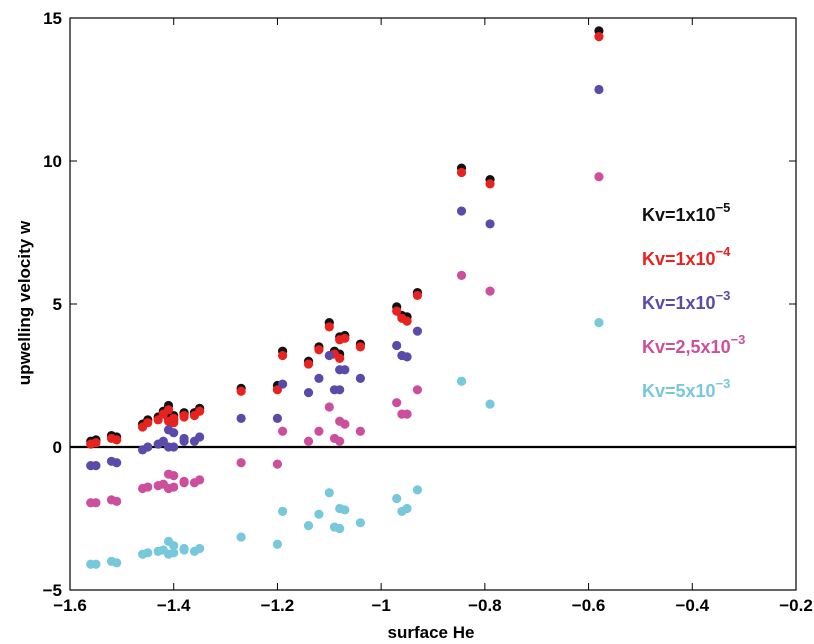 This screenshot has width=814, height=644. I want to click on x-tick-label: −1.2, so click(278, 605).